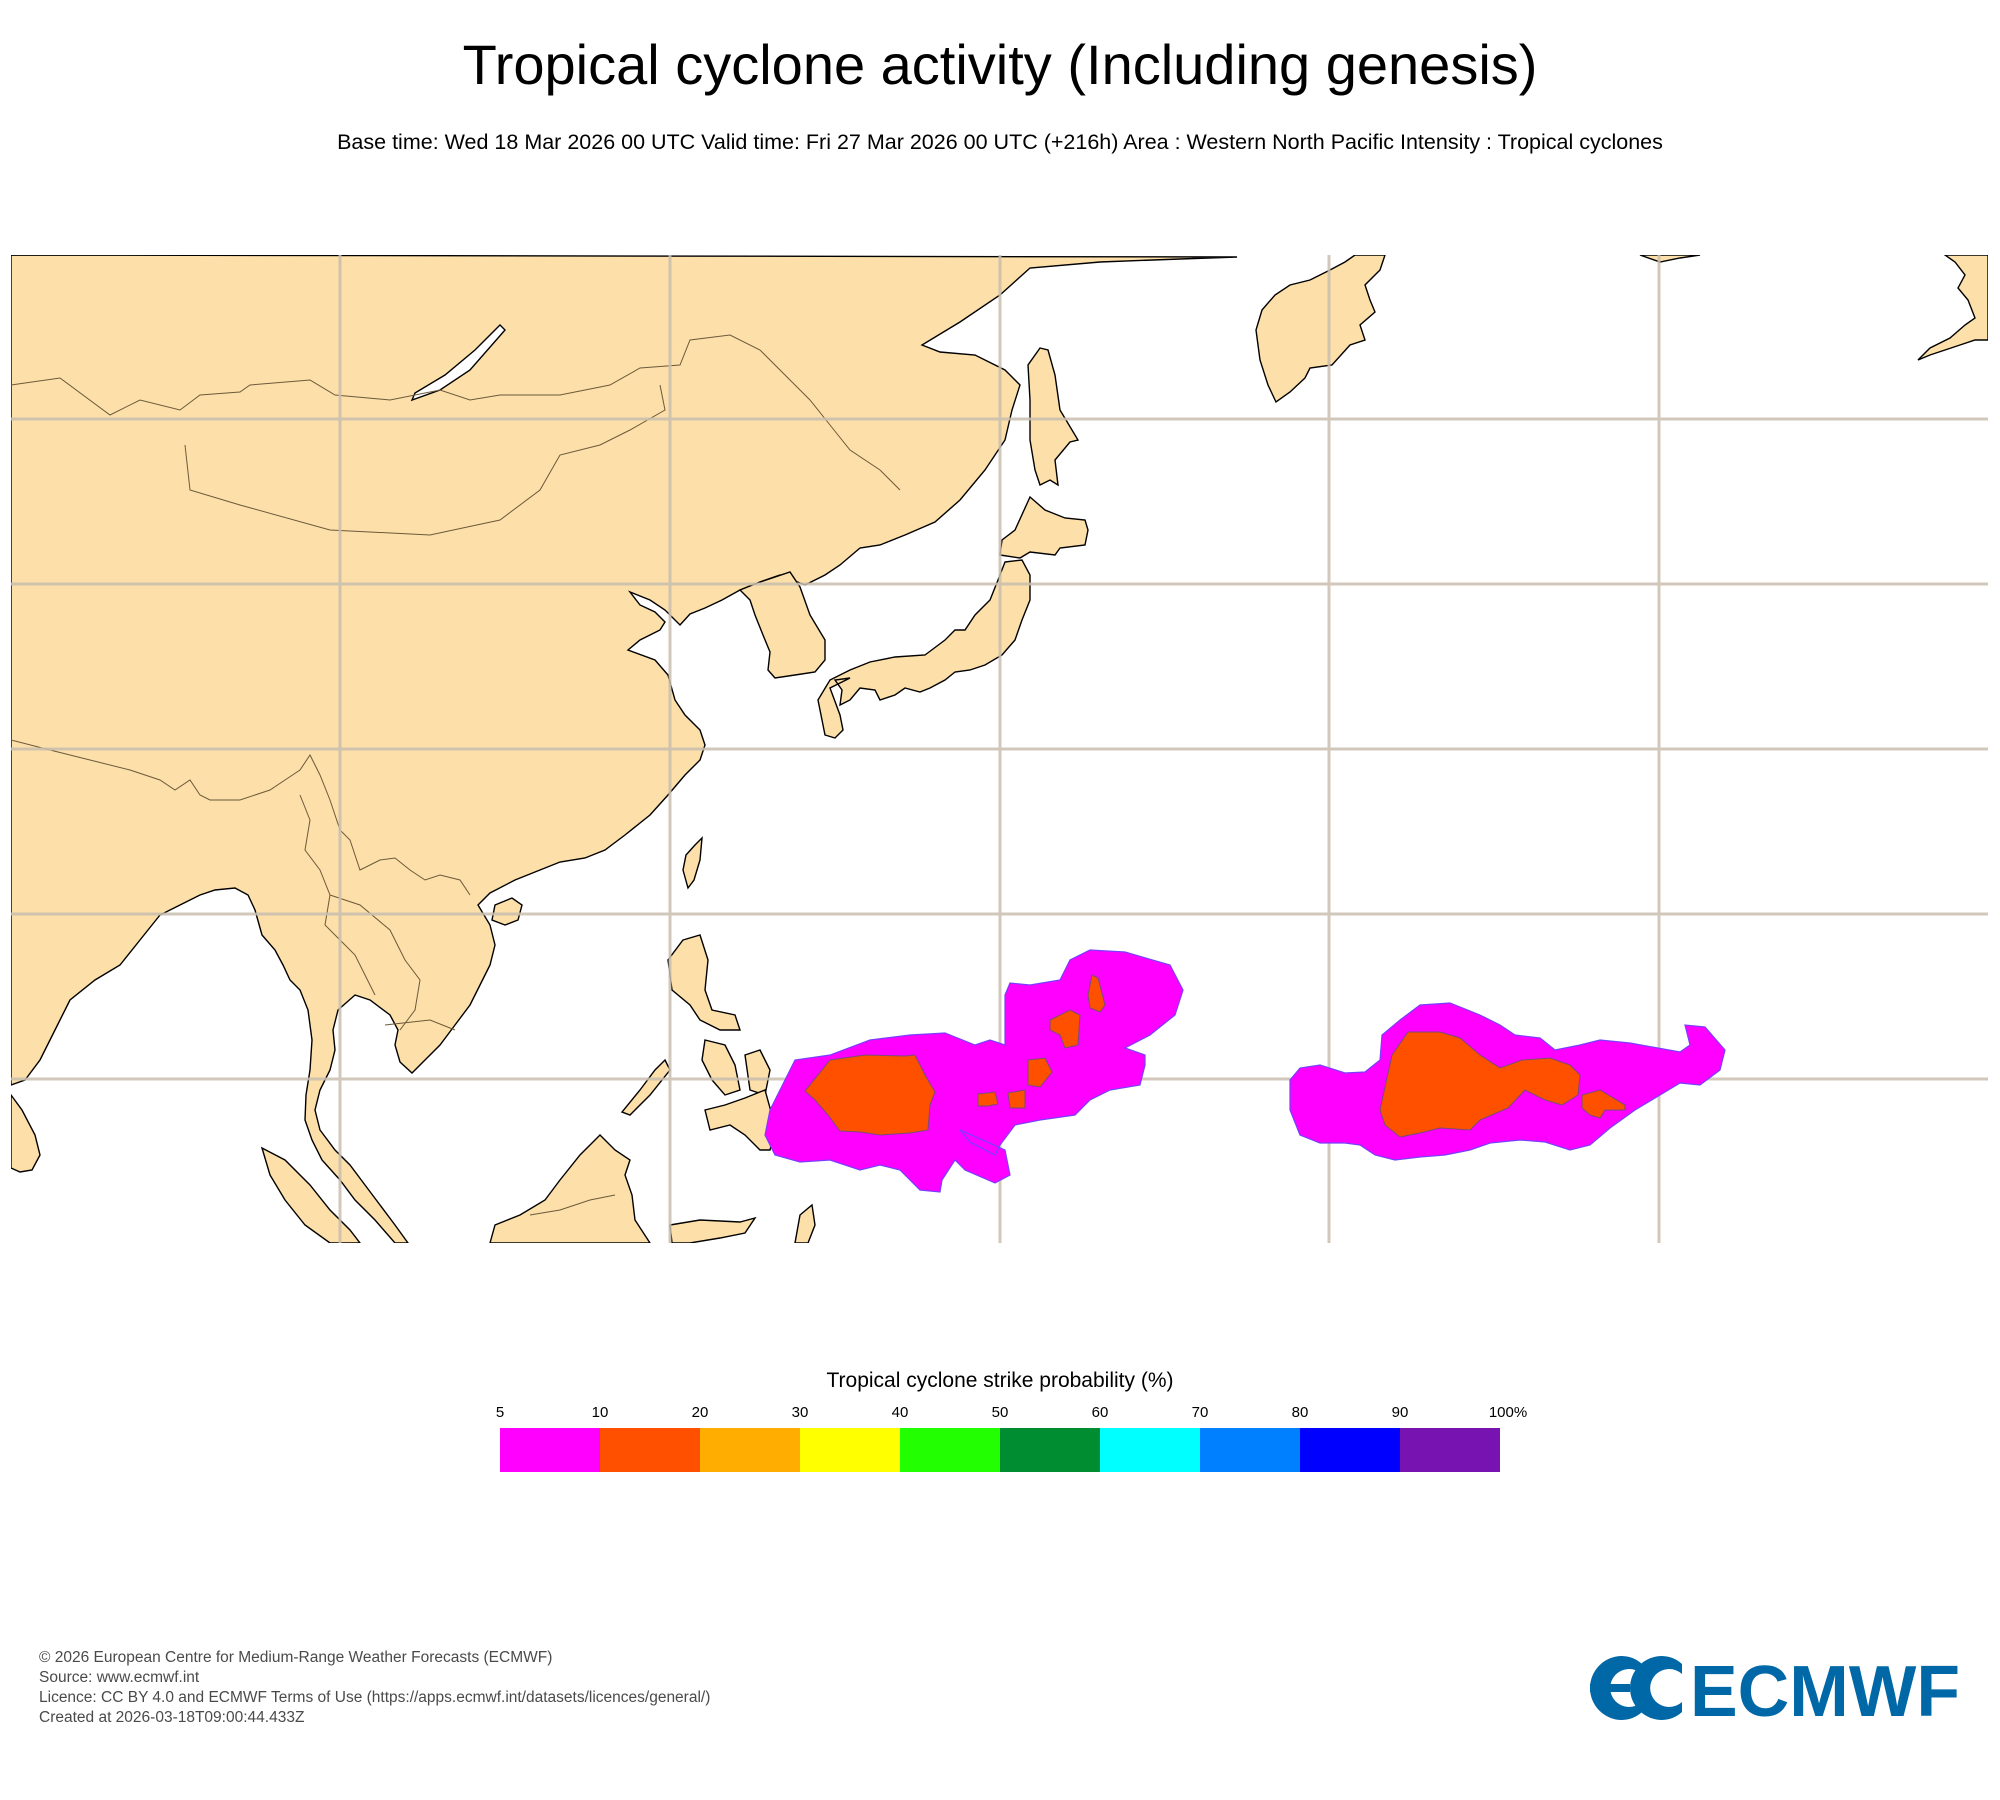 This screenshot has height=1800, width=2000. What do you see at coordinates (700, 1412) in the screenshot?
I see `legend-tick: 20` at bounding box center [700, 1412].